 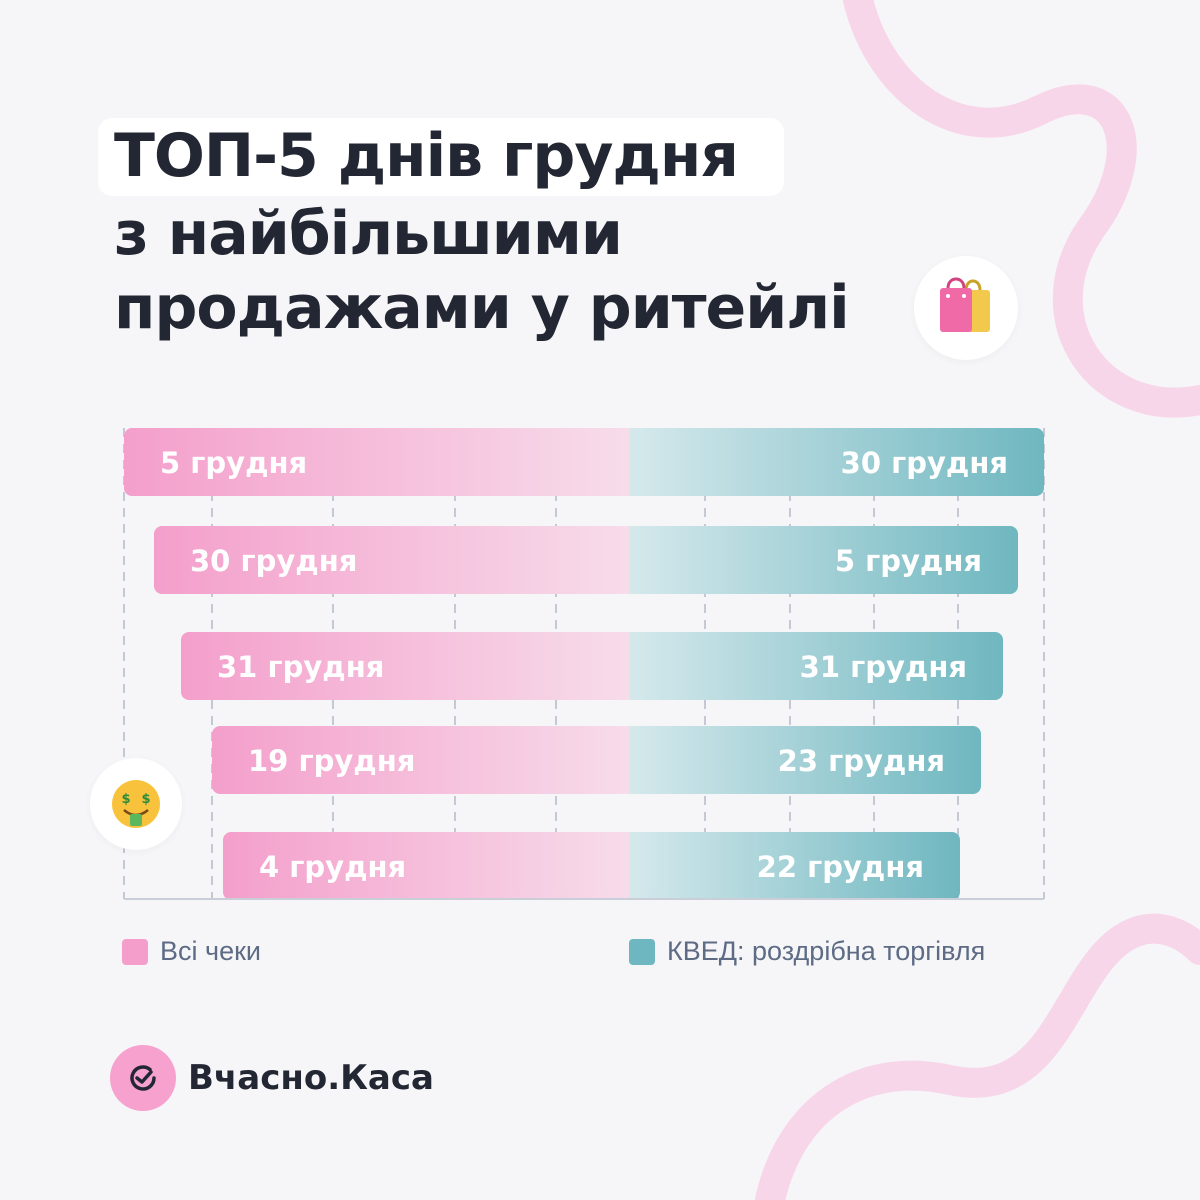 What do you see at coordinates (233, 463) in the screenshot?
I see `label-all-checks-1: 5 грудня` at bounding box center [233, 463].